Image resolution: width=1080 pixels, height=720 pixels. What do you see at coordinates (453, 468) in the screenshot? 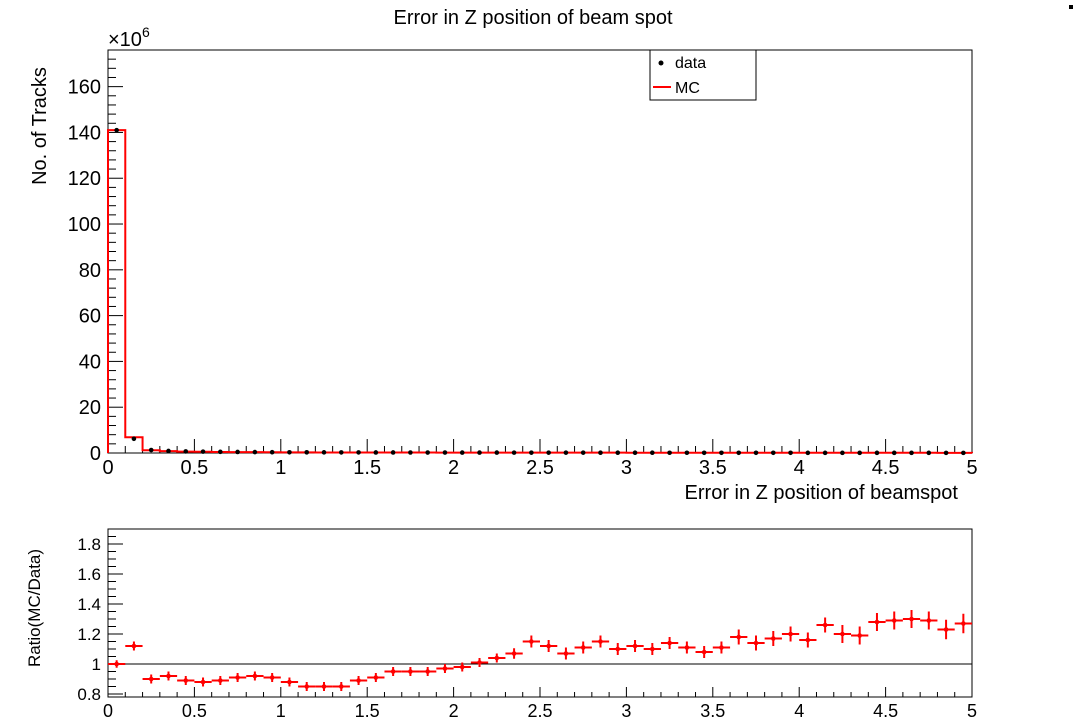
I see `top-x-tick-label: 2` at bounding box center [453, 468].